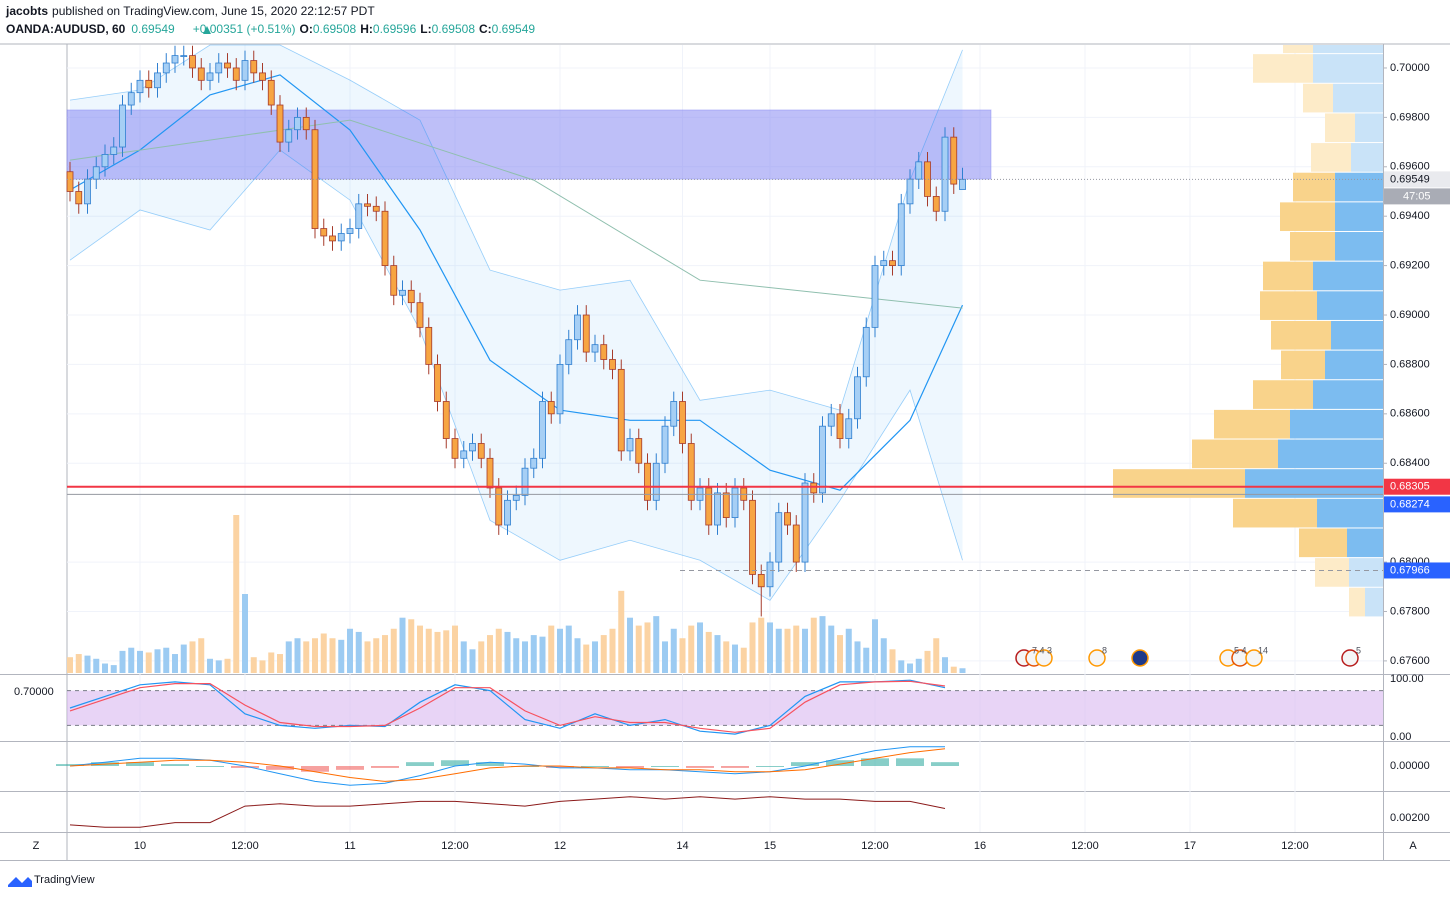 The height and width of the screenshot is (898, 1450). What do you see at coordinates (1410, 167) in the screenshot?
I see `y-tick-label: 0.69600` at bounding box center [1410, 167].